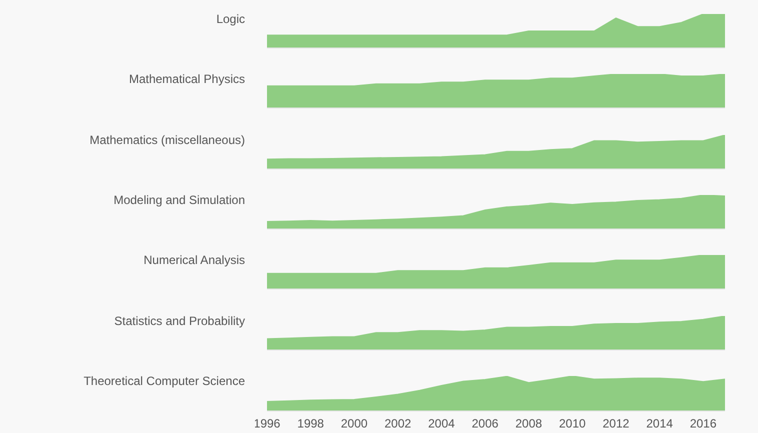  Describe the element at coordinates (572, 423) in the screenshot. I see `x-tick-label: 2010` at that location.